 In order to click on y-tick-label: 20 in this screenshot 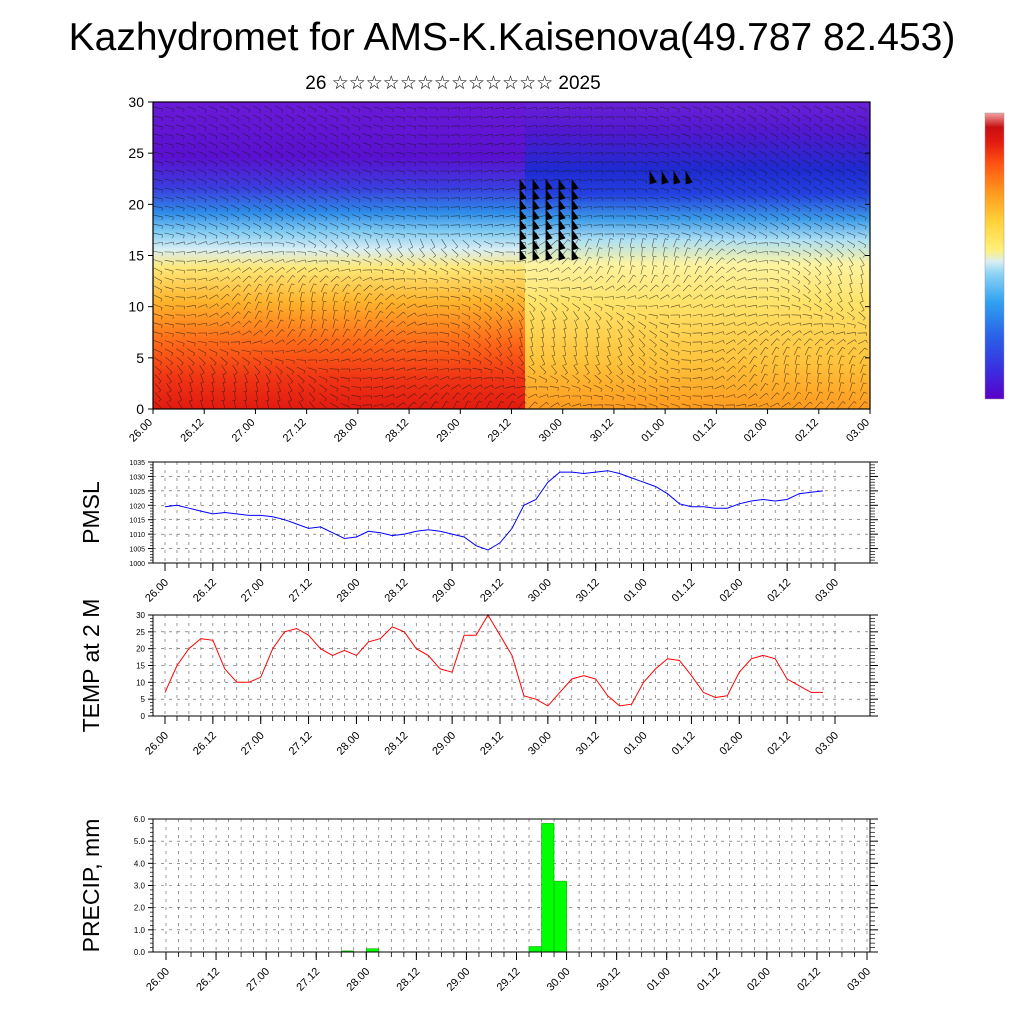, I will do `click(140, 649)`.